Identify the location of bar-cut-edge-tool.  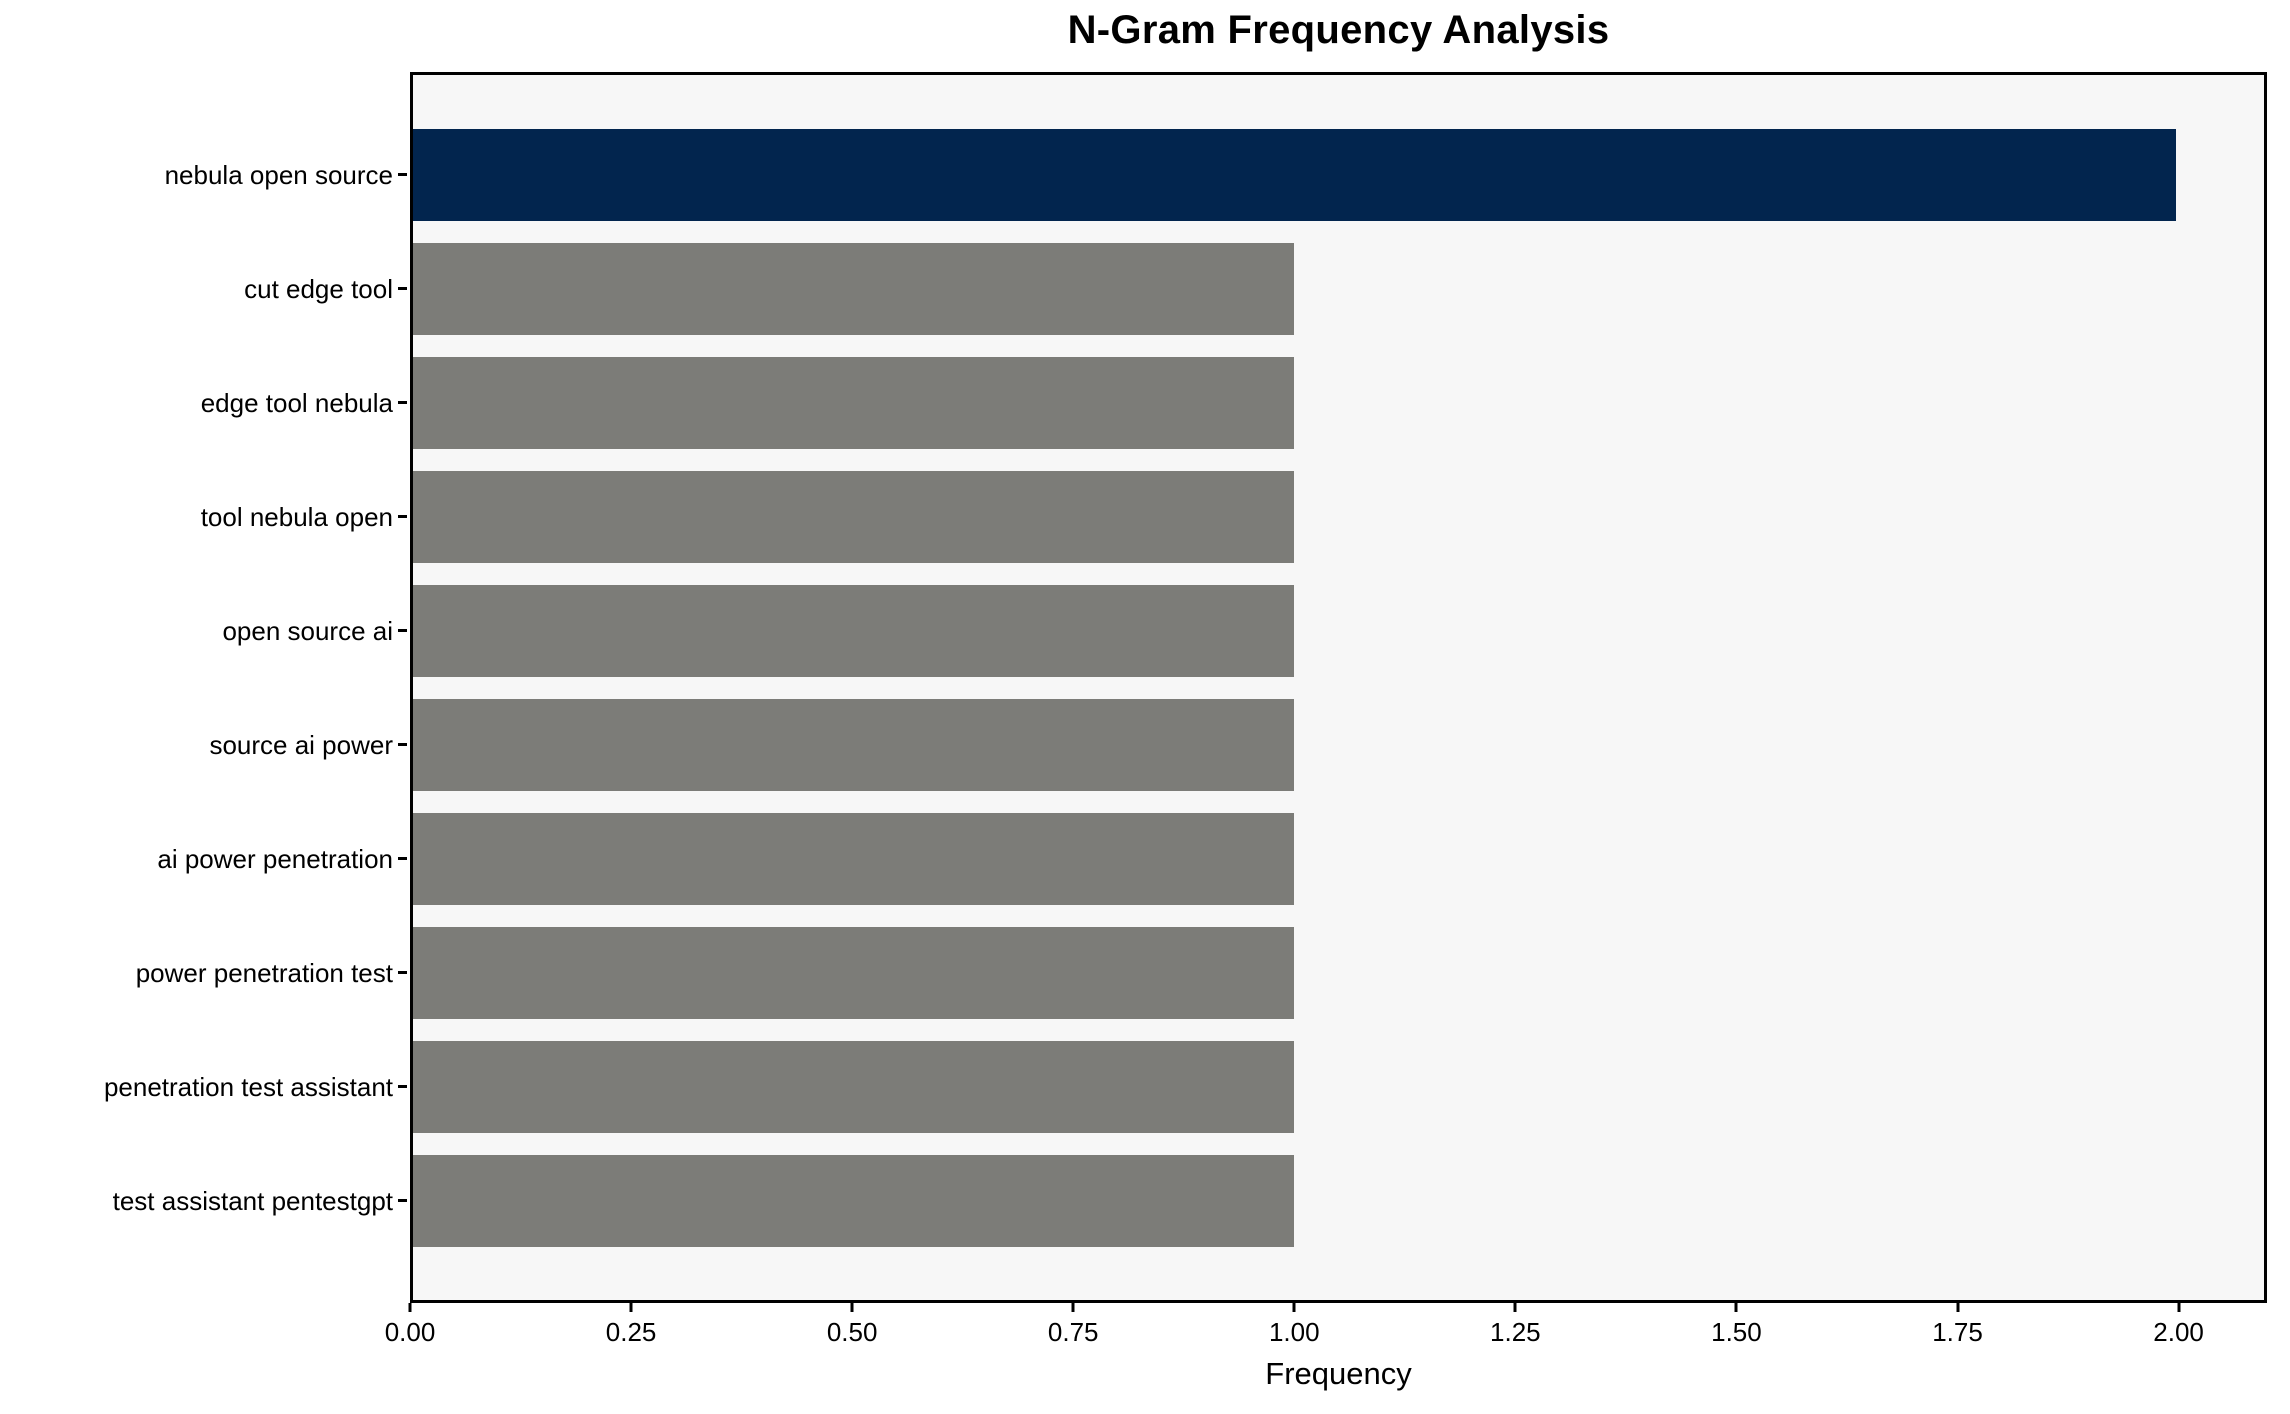
(854, 289).